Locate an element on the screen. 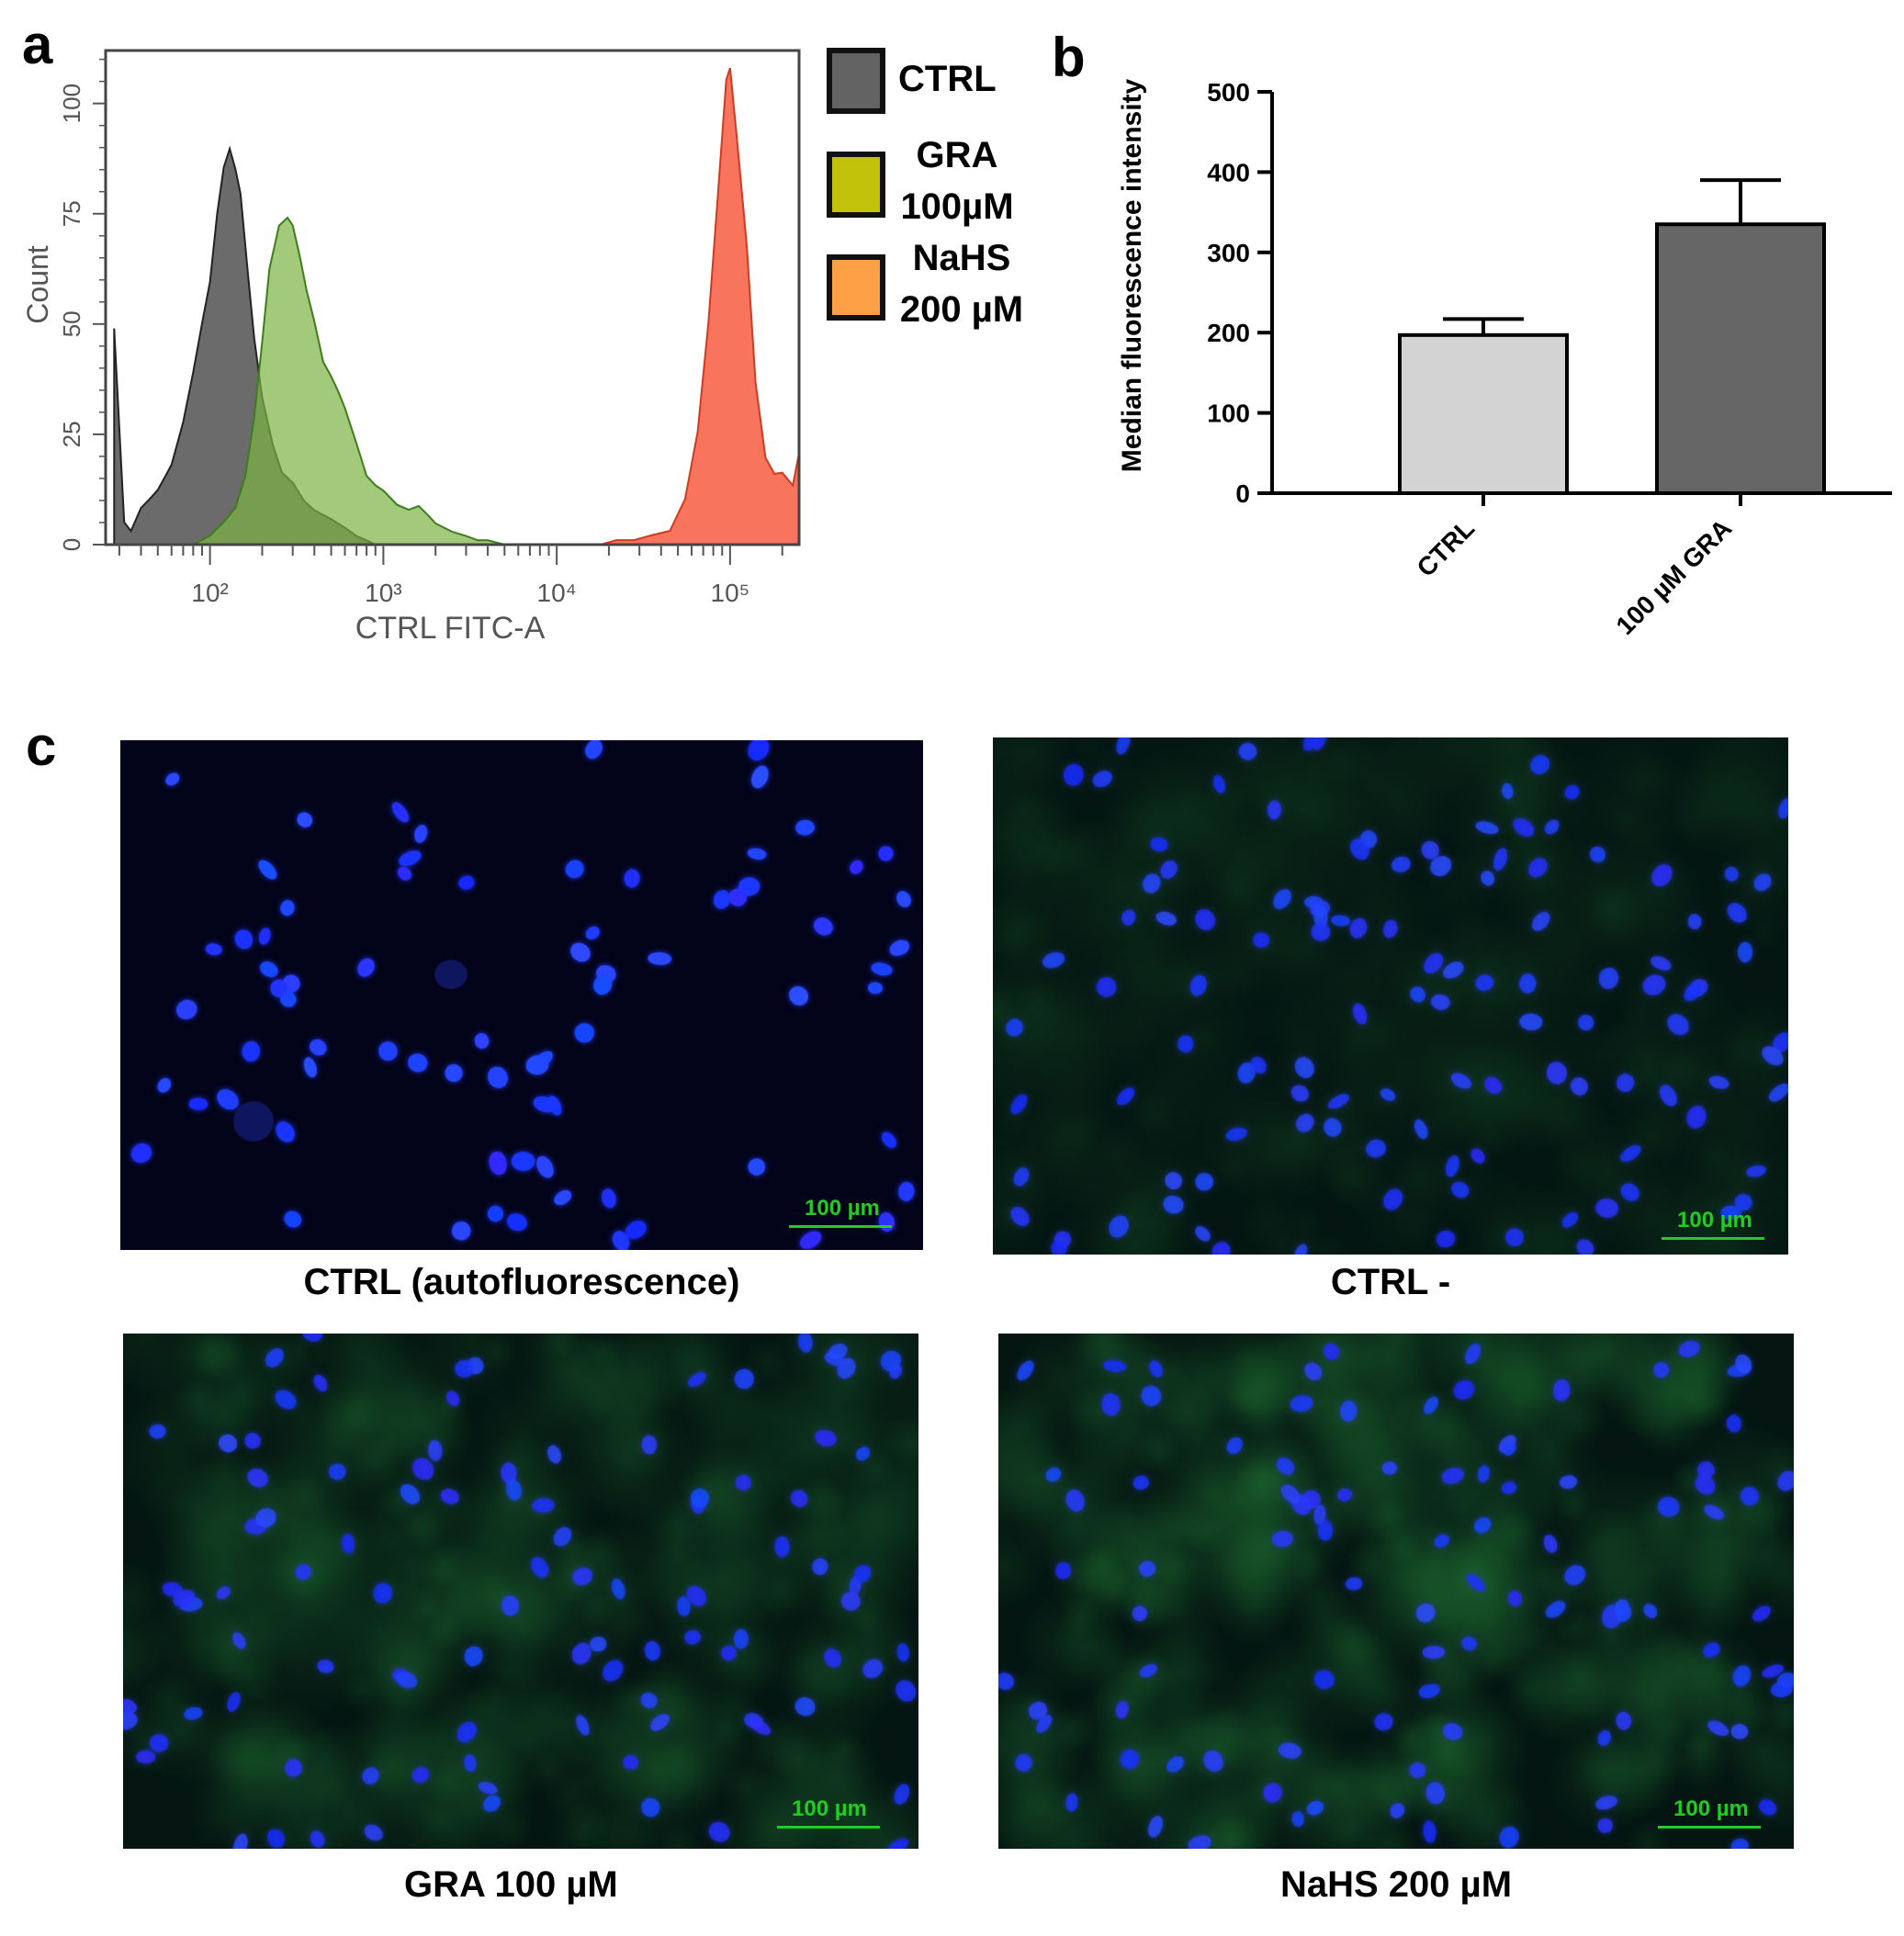 The height and width of the screenshot is (1936, 1904). y-tick-label: 50 is located at coordinates (71, 323).